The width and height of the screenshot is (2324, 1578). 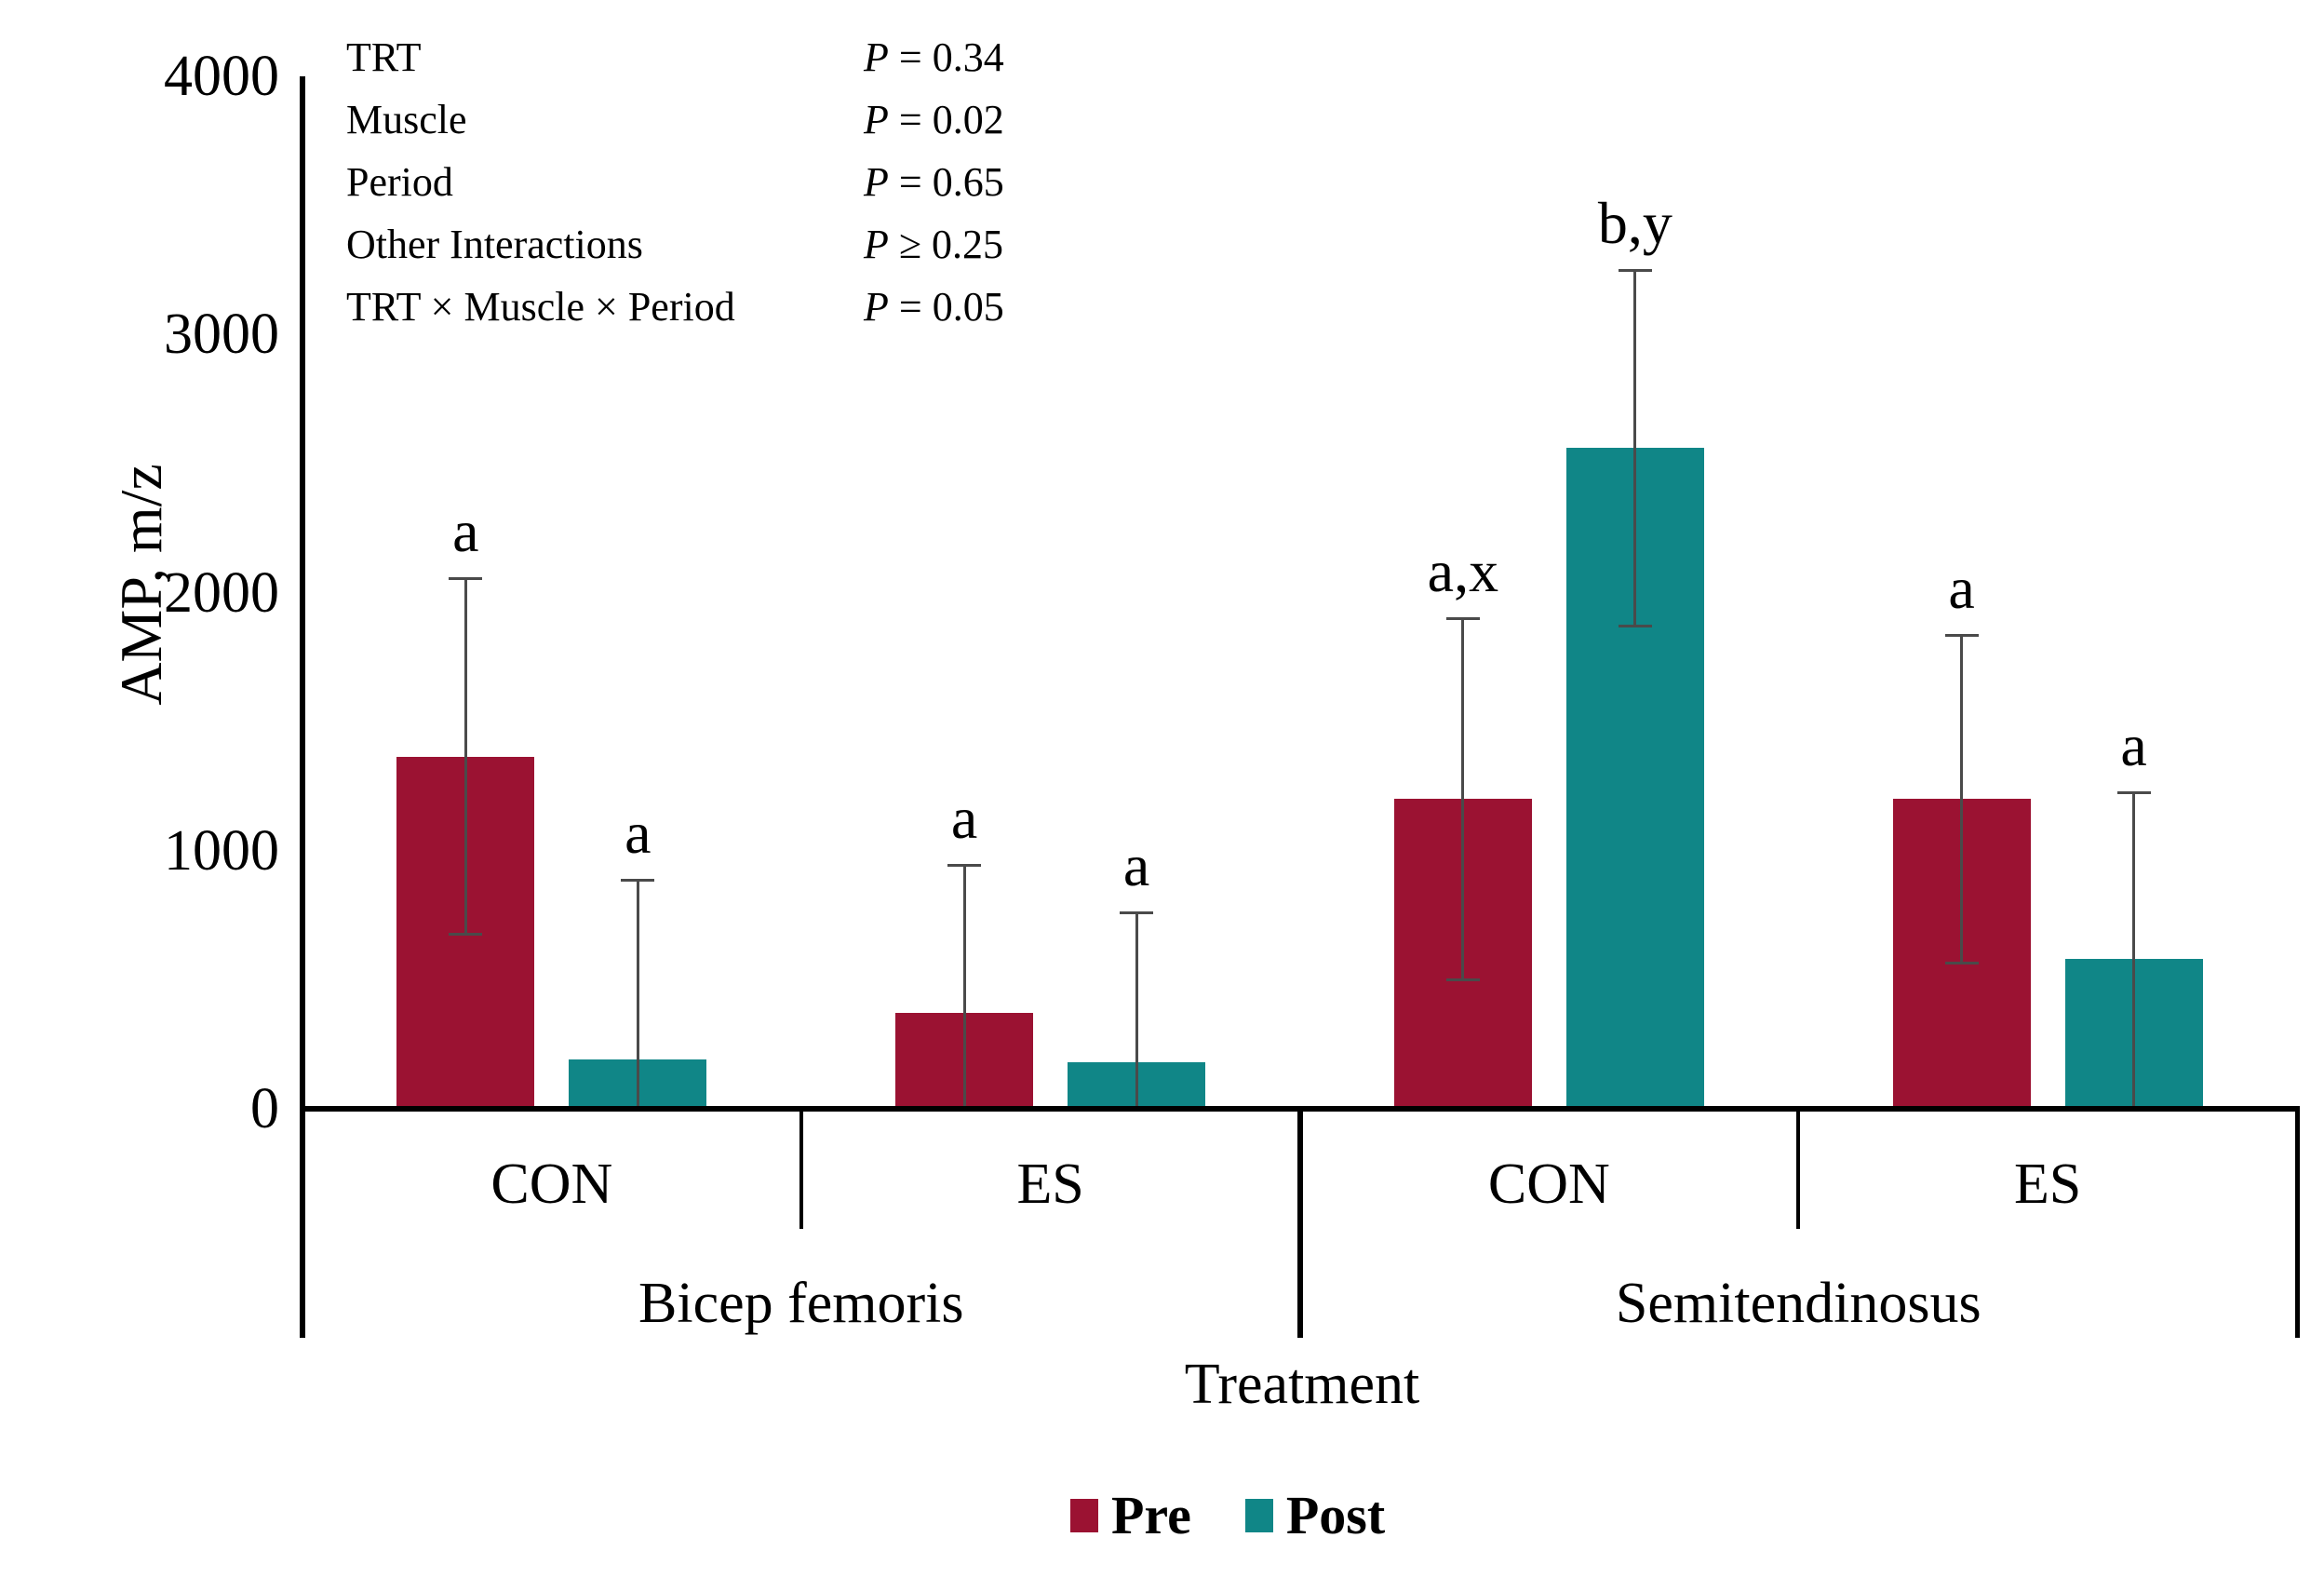 I want to click on y-axis-line, so click(x=302, y=707).